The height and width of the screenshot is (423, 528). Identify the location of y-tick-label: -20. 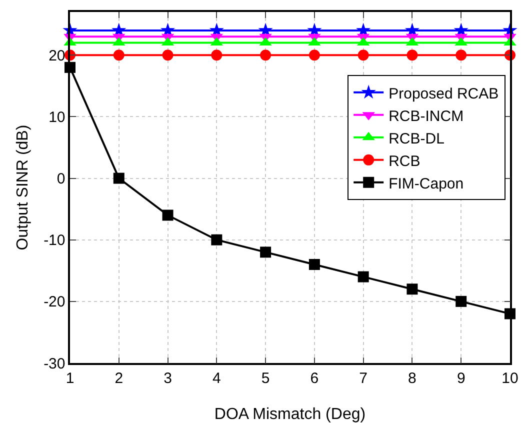
(55, 302).